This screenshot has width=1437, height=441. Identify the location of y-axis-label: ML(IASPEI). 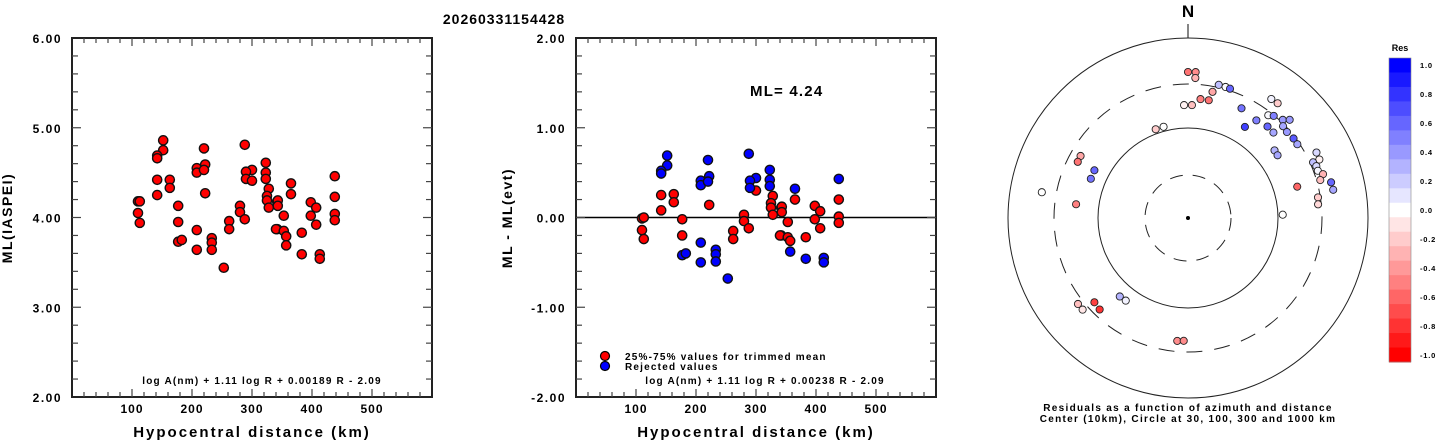
(7, 218).